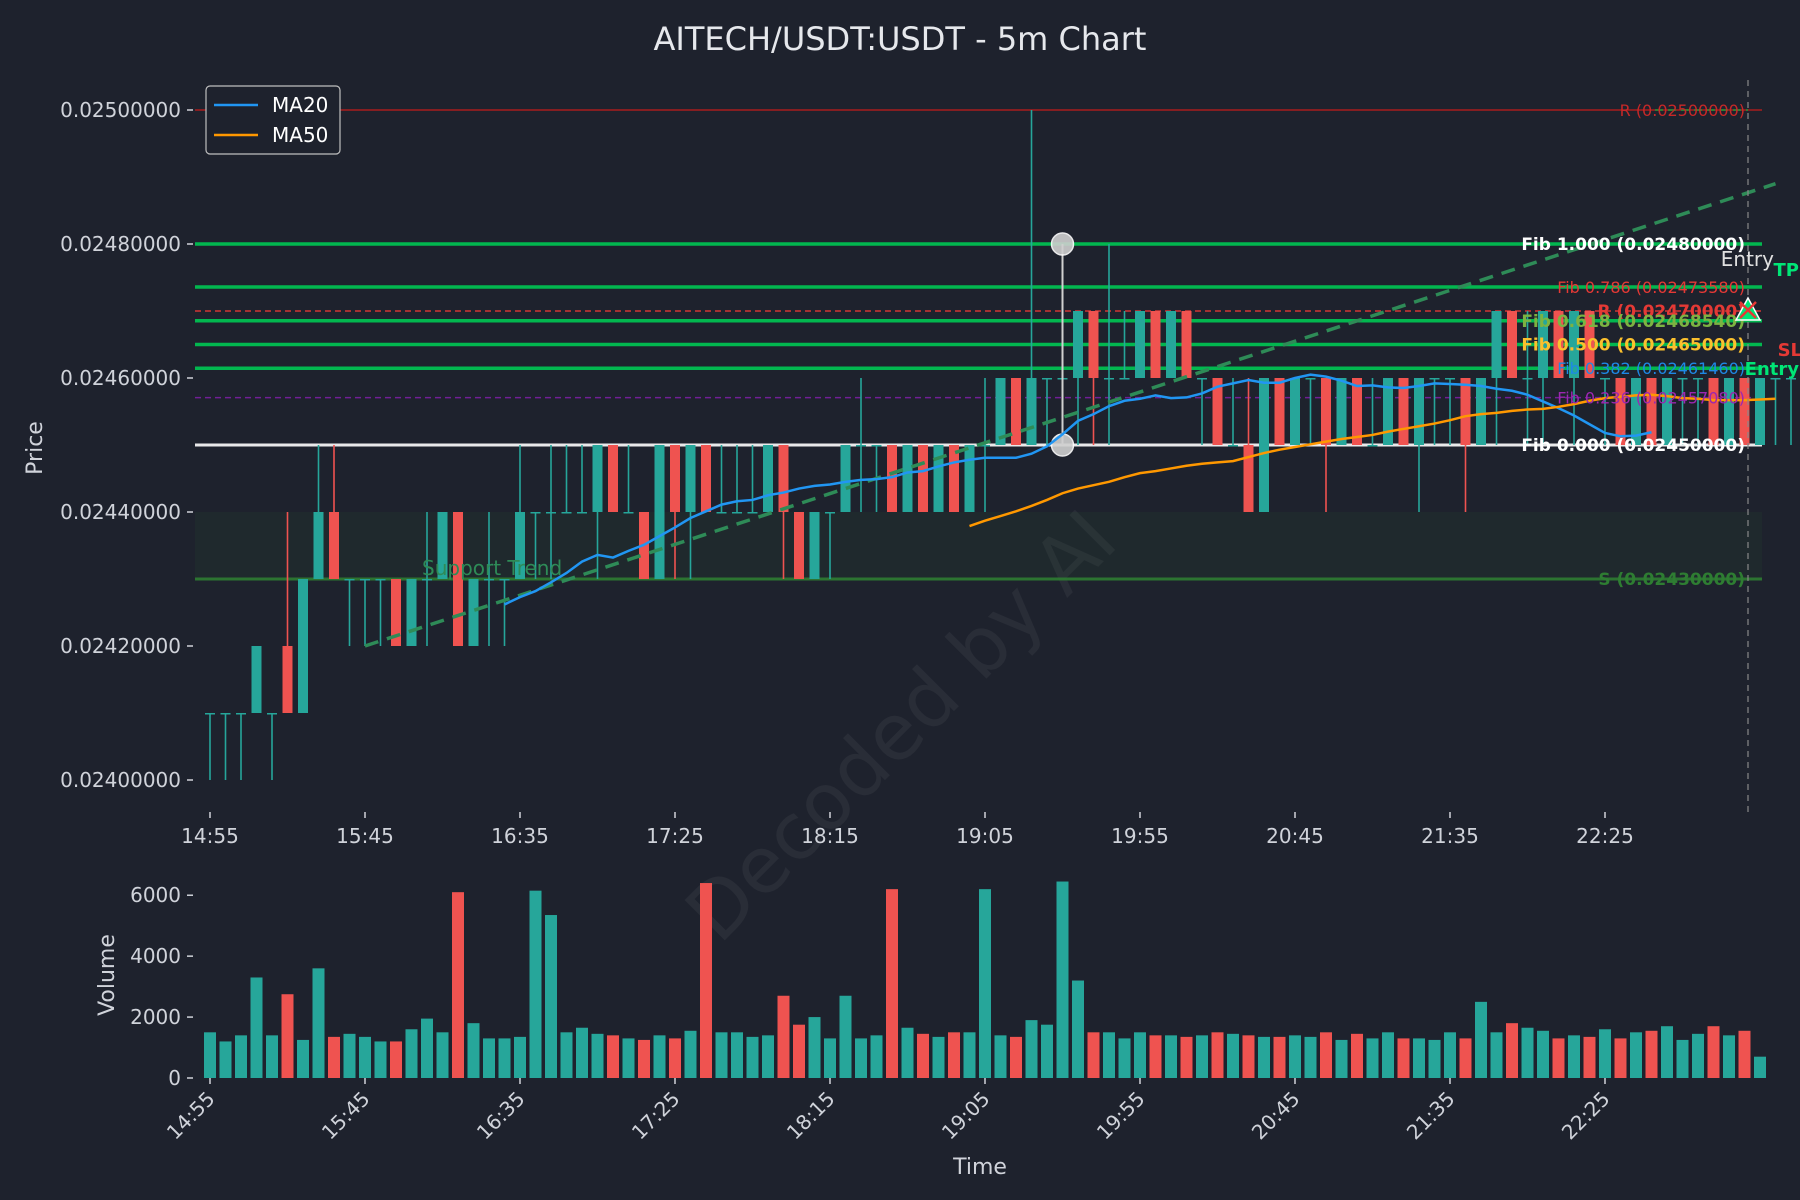 The image size is (1800, 1200). Describe the element at coordinates (1295, 836) in the screenshot. I see `price-x-tick-label: 20:45` at that location.